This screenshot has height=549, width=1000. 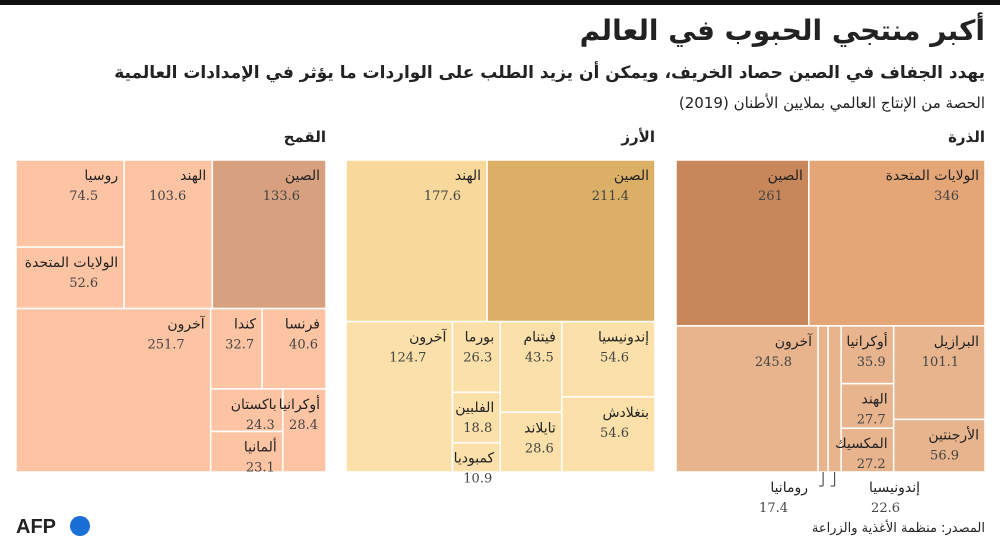 I want to click on value-label: 124.7, so click(x=407, y=358).